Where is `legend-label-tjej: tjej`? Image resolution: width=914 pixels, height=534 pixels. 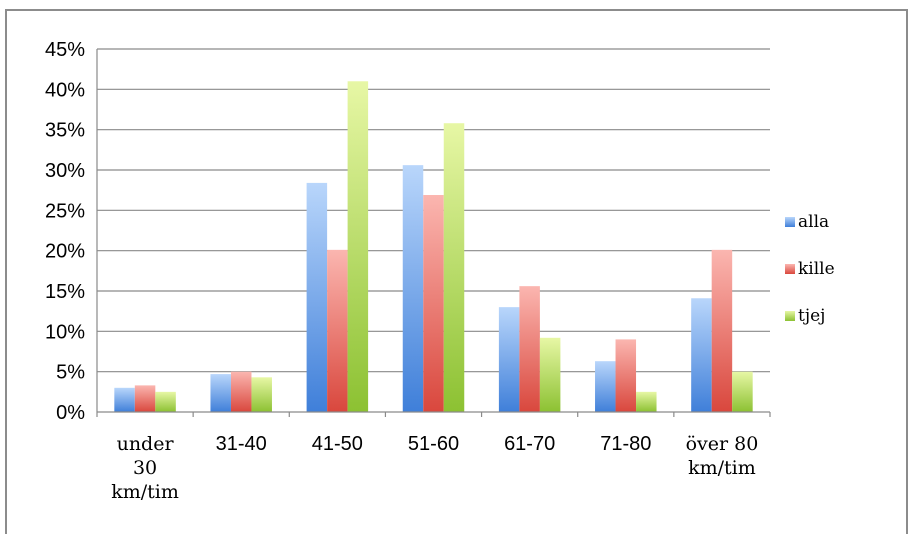
legend-label-tjej: tjej is located at coordinates (811, 316).